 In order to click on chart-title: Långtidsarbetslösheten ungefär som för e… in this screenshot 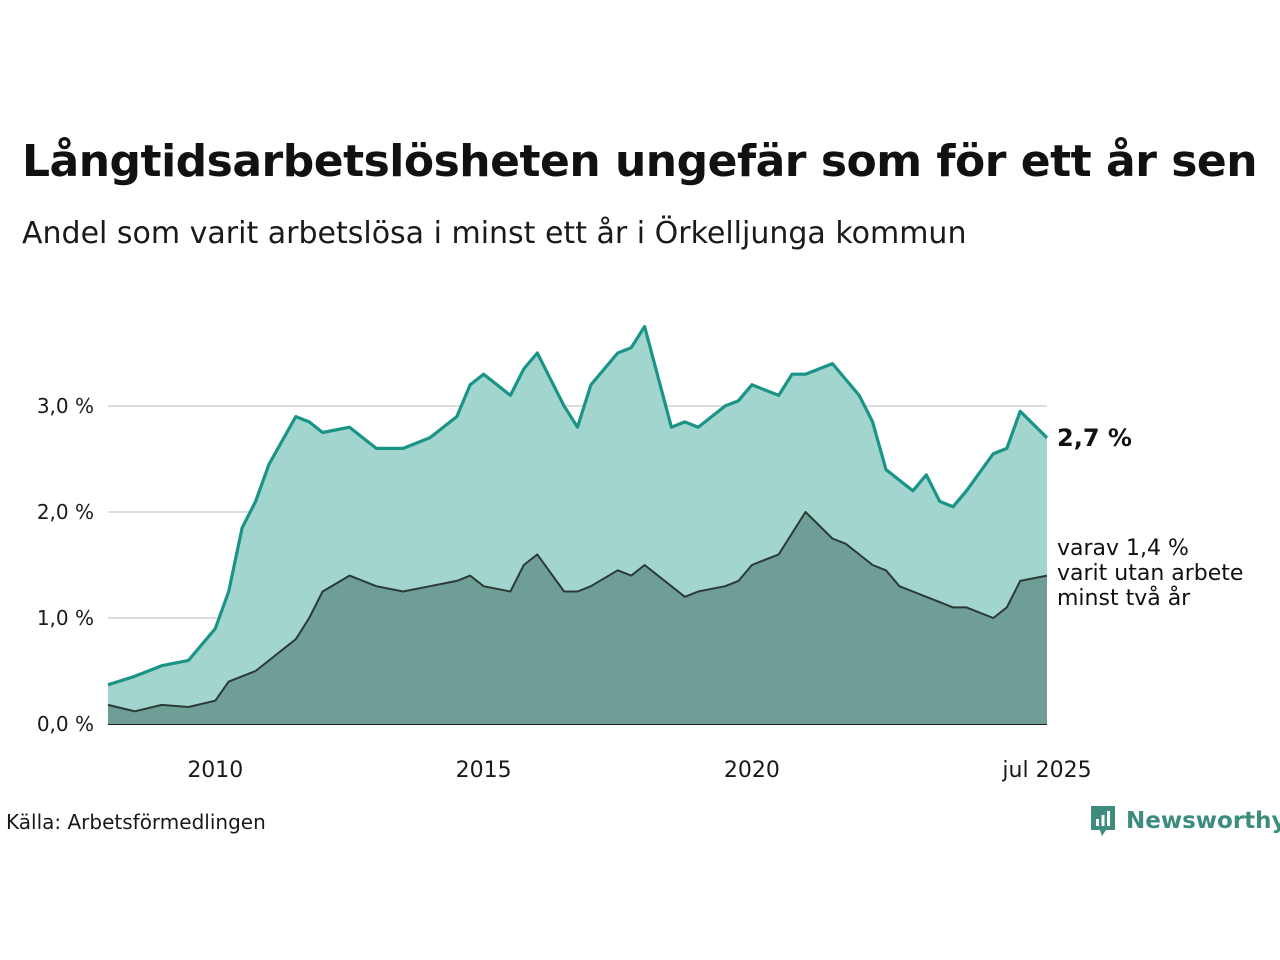, I will do `click(640, 161)`.